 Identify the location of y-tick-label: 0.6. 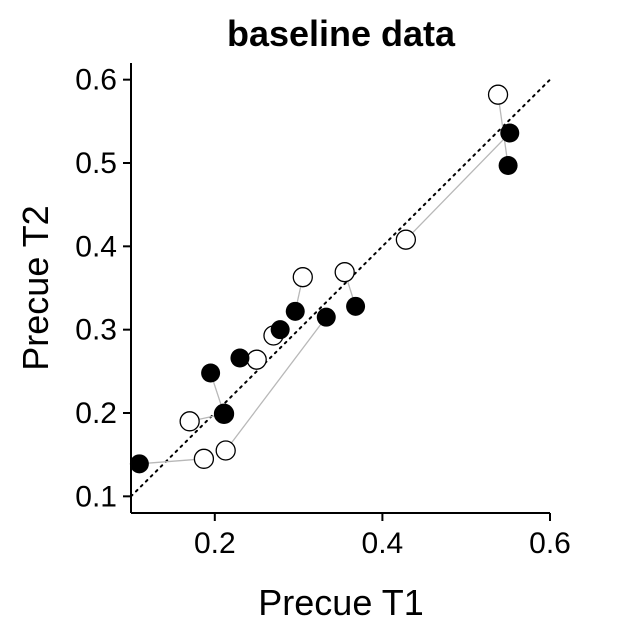
(96, 80).